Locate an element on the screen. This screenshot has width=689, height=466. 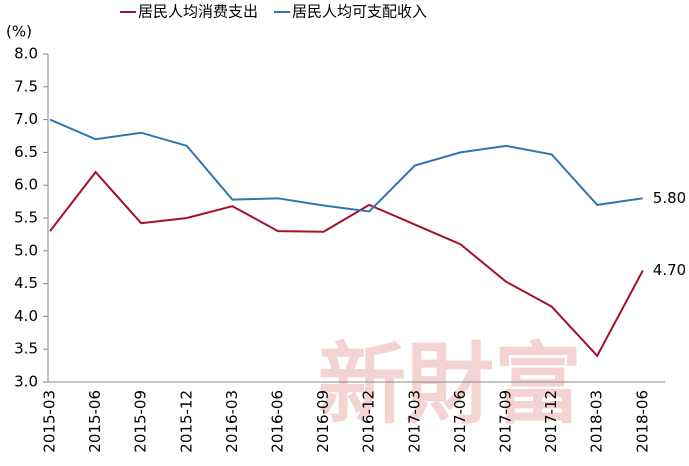
watermark: 新財富 is located at coordinates (450, 384).